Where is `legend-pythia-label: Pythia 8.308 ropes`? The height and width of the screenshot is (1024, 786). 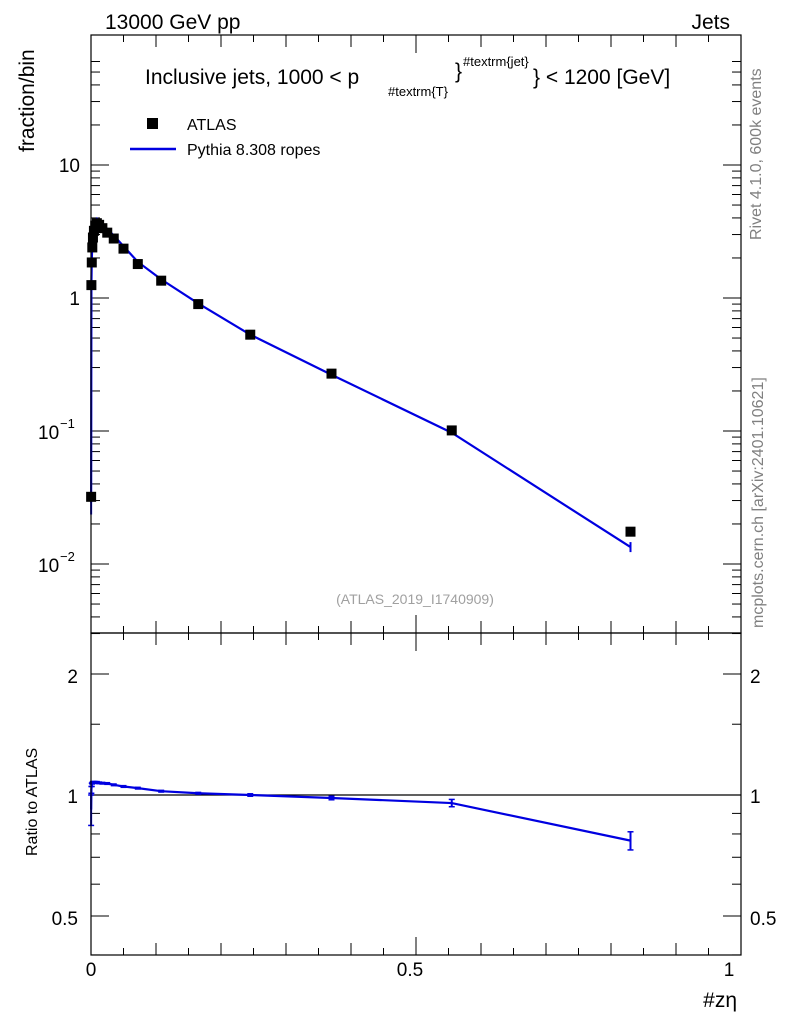 legend-pythia-label: Pythia 8.308 ropes is located at coordinates (253, 150).